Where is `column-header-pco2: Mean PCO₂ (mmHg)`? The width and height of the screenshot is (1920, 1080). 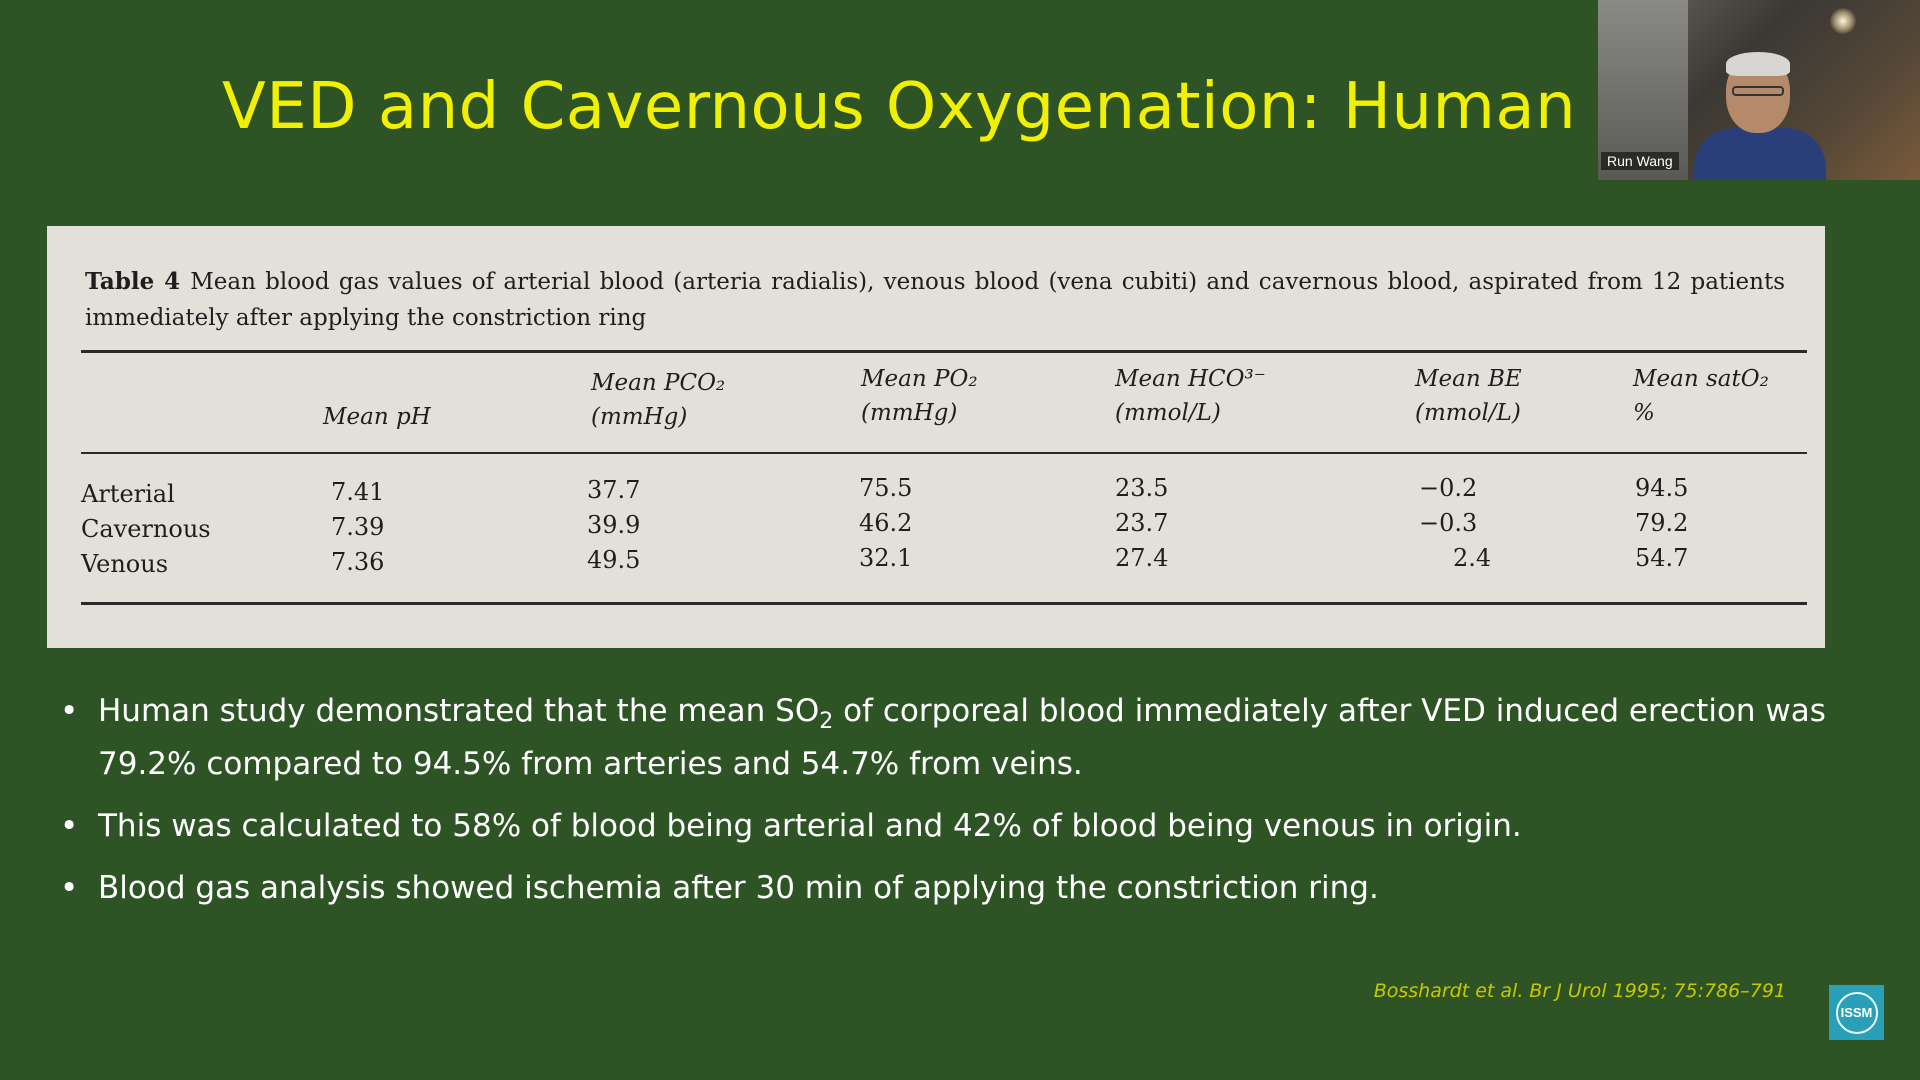 column-header-pco2: Mean PCO₂ (mmHg) is located at coordinates (658, 400).